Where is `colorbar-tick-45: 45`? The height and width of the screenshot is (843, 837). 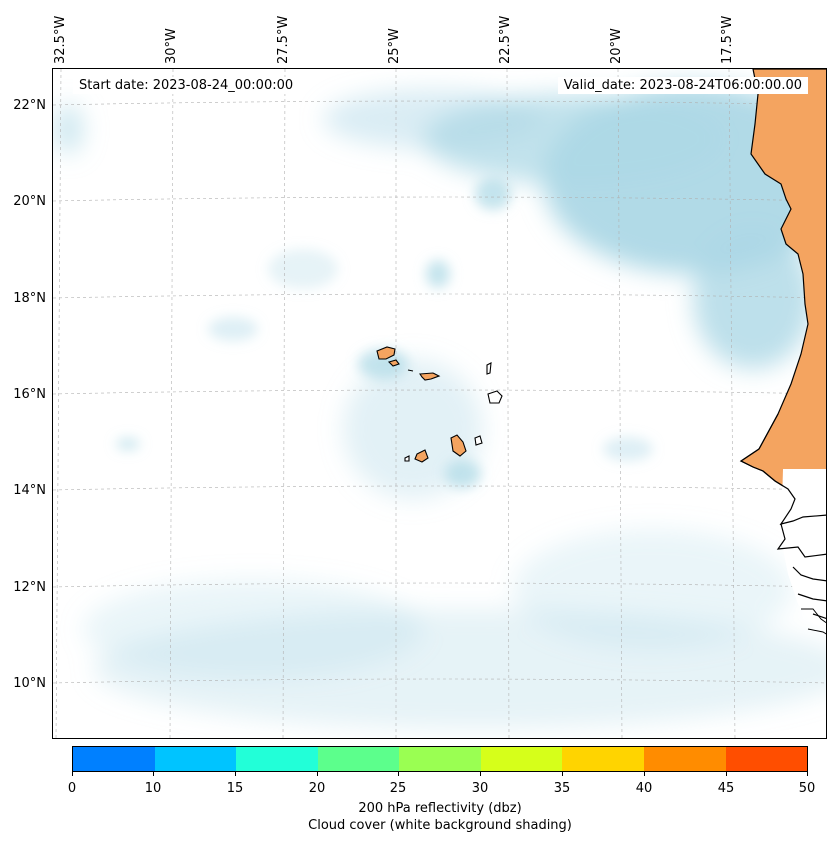
colorbar-tick-45: 45 is located at coordinates (726, 788).